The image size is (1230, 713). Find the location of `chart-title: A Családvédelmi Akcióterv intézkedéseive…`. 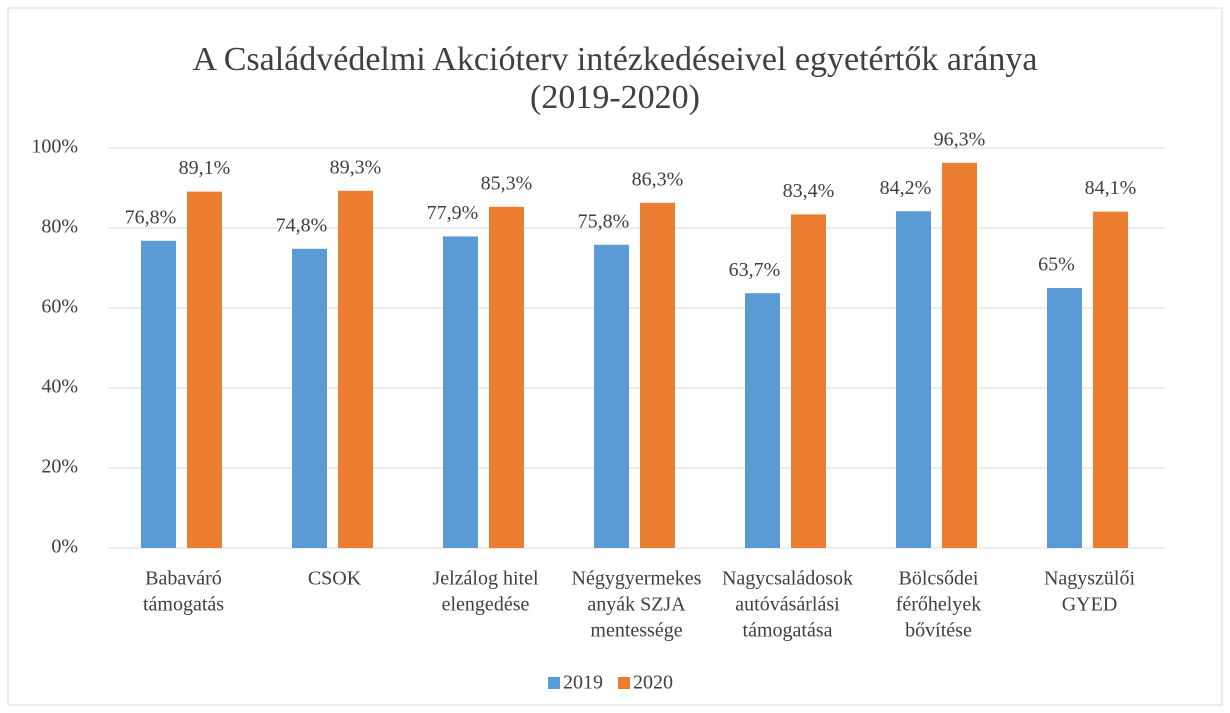

chart-title: A Családvédelmi Akcióterv intézkedéseive… is located at coordinates (615, 59).